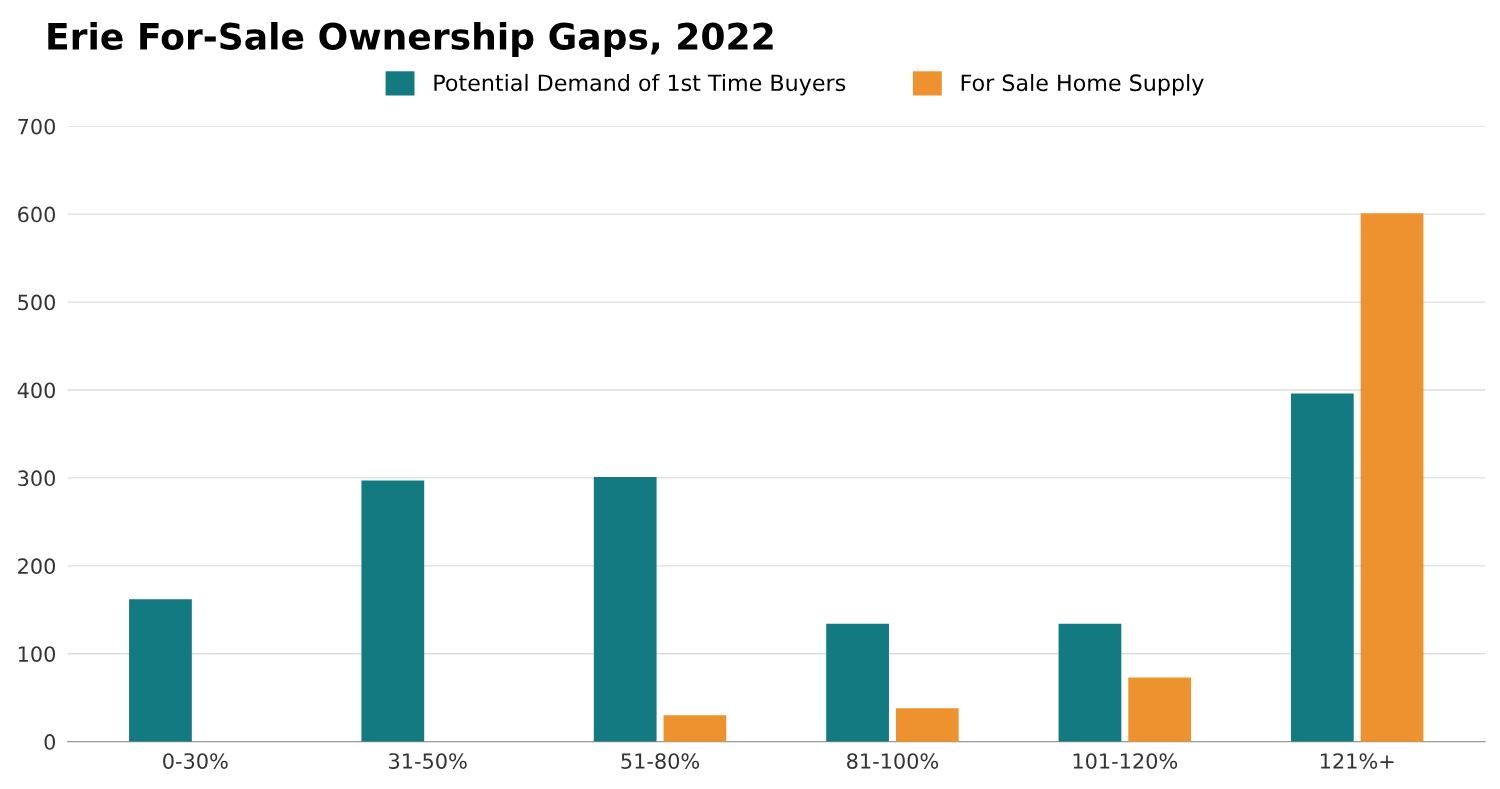  What do you see at coordinates (1125, 761) in the screenshot?
I see `x-tick-label: 101-120%` at bounding box center [1125, 761].